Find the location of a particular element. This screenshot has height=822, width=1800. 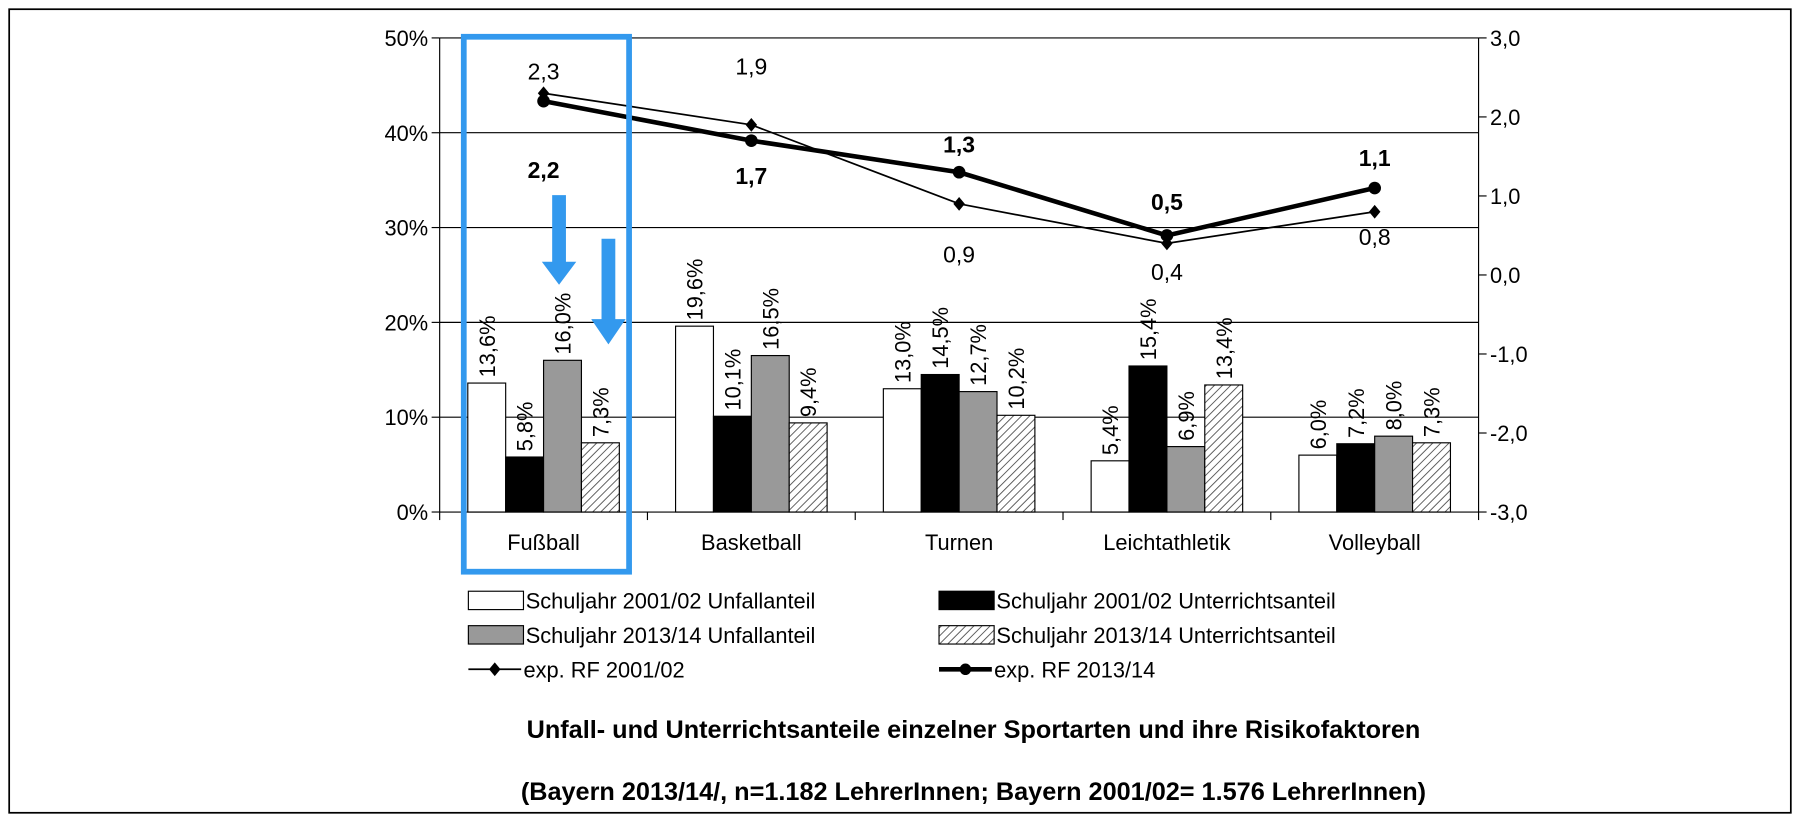

y-tick-label: 50% is located at coordinates (407, 38).